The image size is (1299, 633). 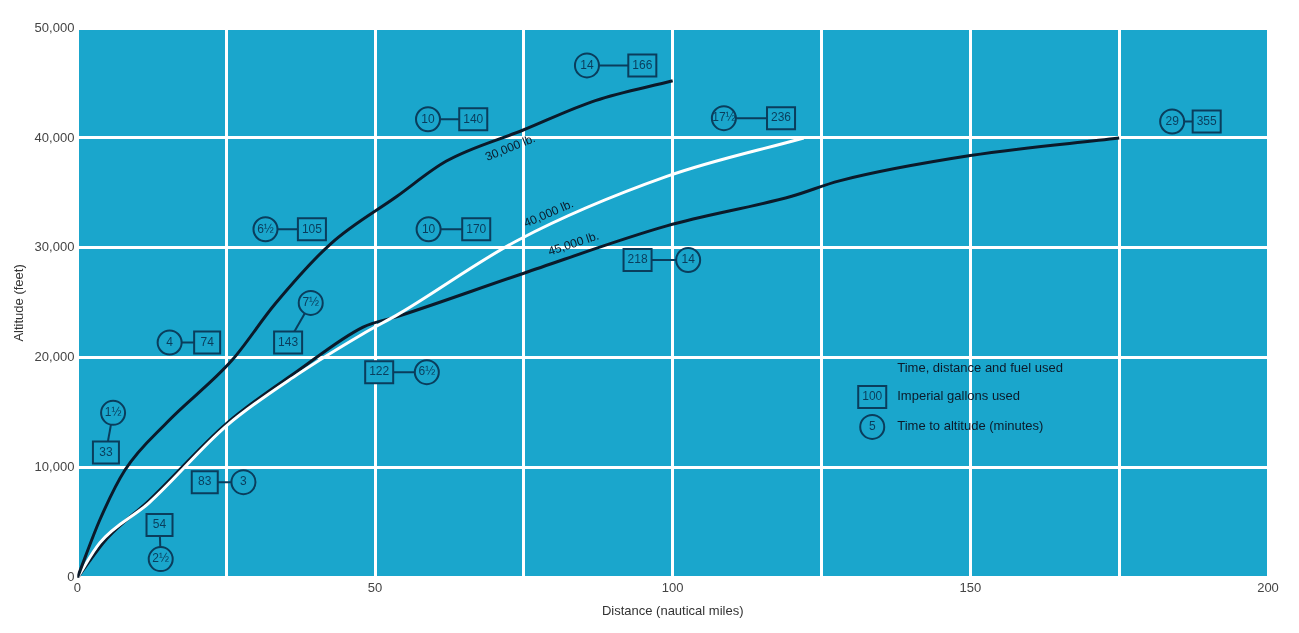 What do you see at coordinates (170, 341) in the screenshot?
I see `annotation: 4` at bounding box center [170, 341].